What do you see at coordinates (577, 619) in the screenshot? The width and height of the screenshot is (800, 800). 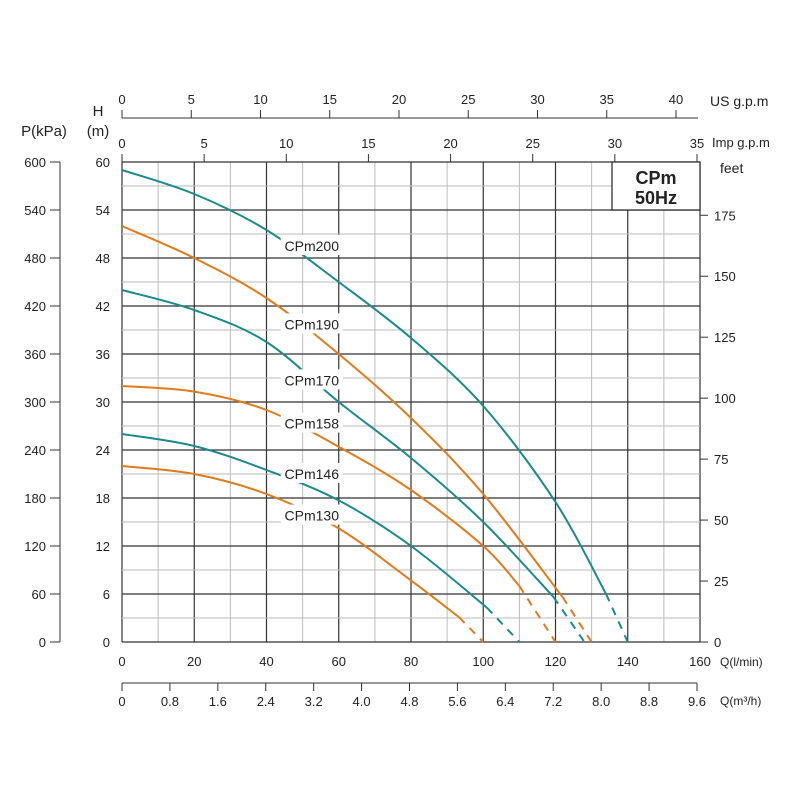 I see `curve-cpm190-dashed` at bounding box center [577, 619].